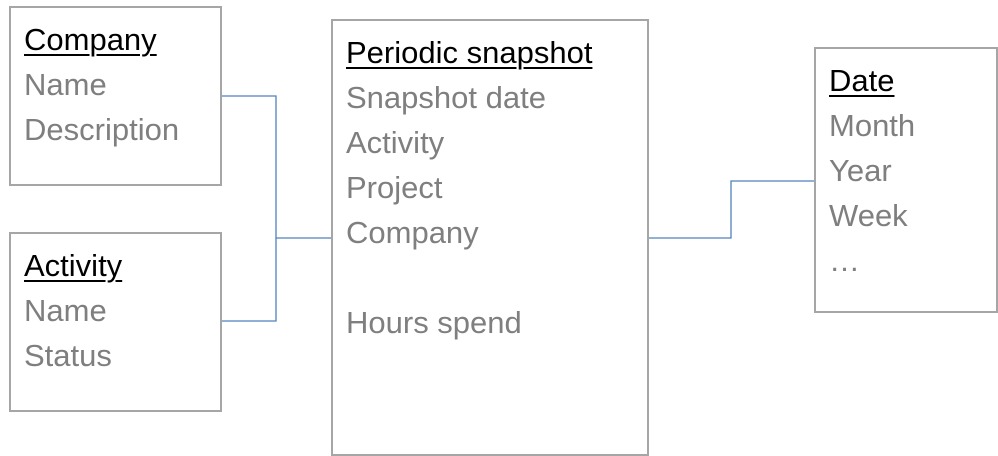  Describe the element at coordinates (73, 265) in the screenshot. I see `activity-entity-title: Activity` at that location.